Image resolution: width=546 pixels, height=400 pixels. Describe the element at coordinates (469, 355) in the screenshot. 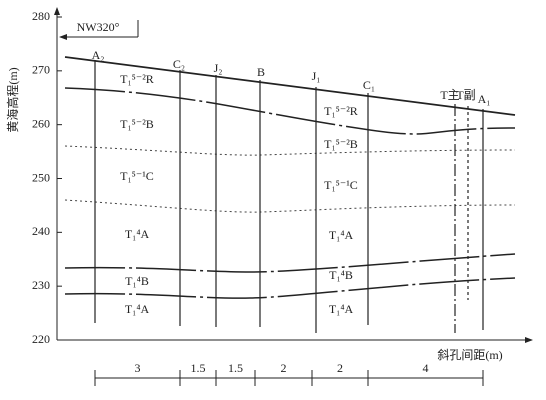

I see `x-axis-title: 斜孔间距(m)` at that location.